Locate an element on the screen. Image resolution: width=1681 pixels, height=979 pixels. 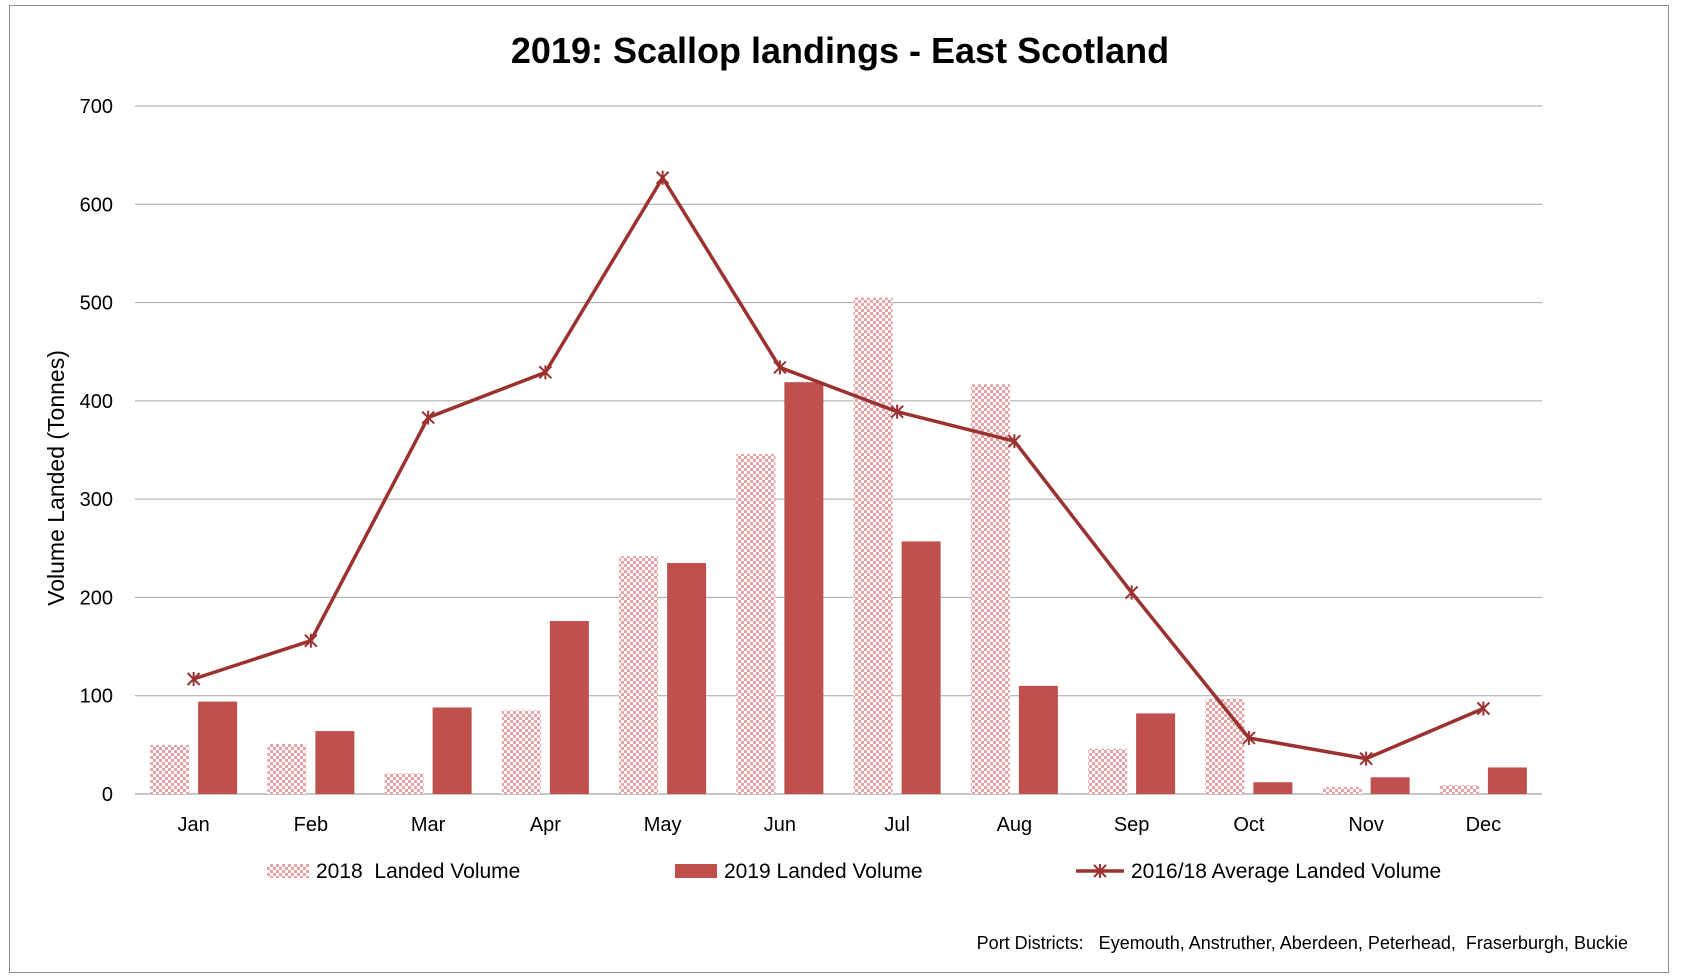
chart-title: 2019: Scallop landings - East Scotland is located at coordinates (840, 50).